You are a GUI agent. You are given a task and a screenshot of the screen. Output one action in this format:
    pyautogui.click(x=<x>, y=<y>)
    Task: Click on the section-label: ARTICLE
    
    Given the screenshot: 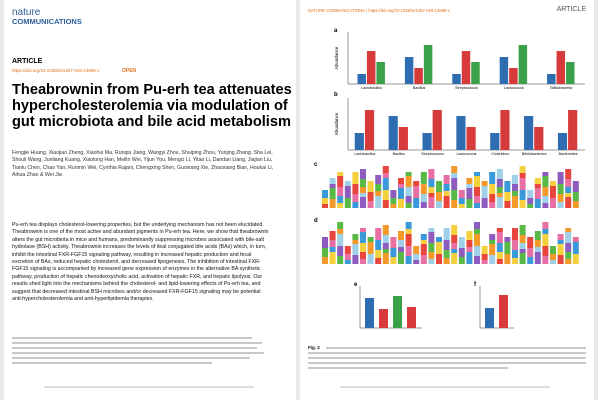 What is the action you would take?
    pyautogui.click(x=27, y=61)
    